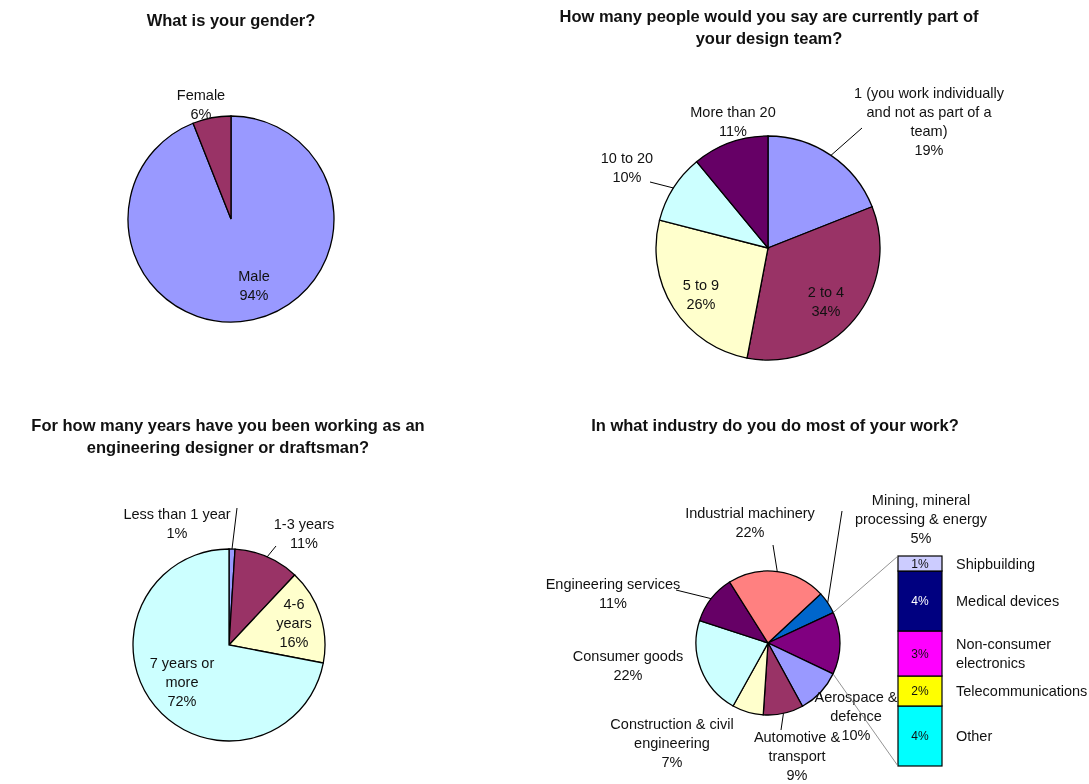  What do you see at coordinates (929, 150) in the screenshot?
I see `data-label: 19%` at bounding box center [929, 150].